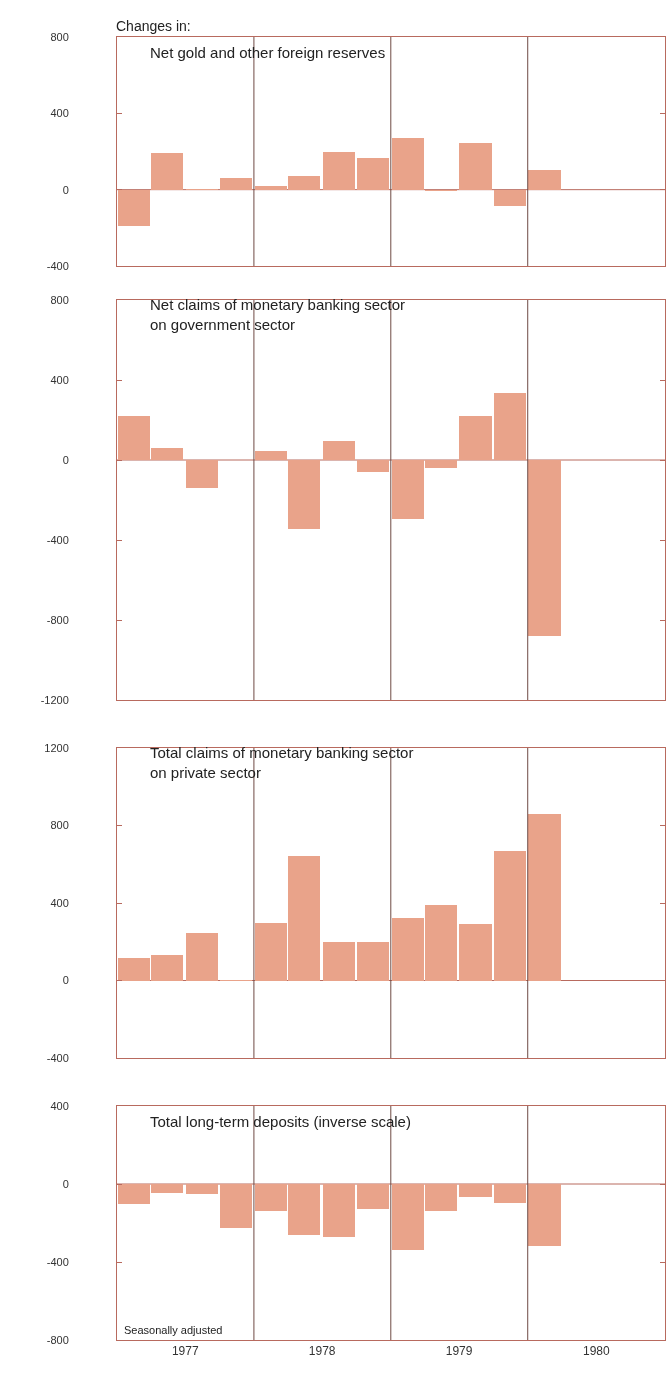 The height and width of the screenshot is (1376, 672). I want to click on chart-title: Net gold and other foreign reserves, so click(268, 52).